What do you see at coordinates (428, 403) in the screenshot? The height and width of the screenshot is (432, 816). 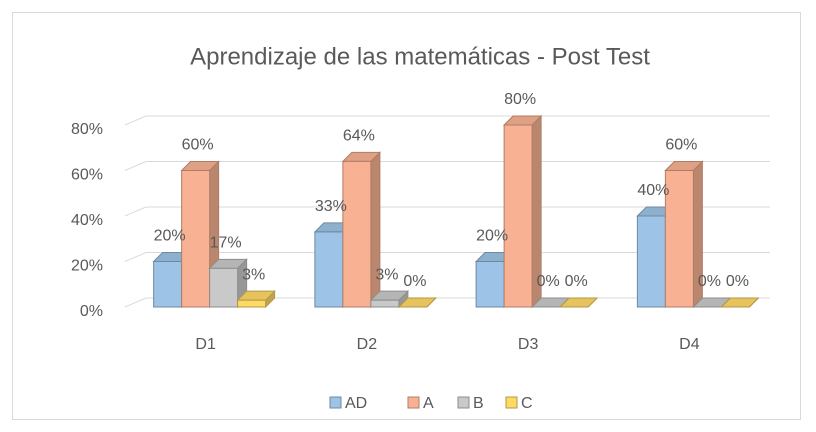 I see `legend-label: A` at bounding box center [428, 403].